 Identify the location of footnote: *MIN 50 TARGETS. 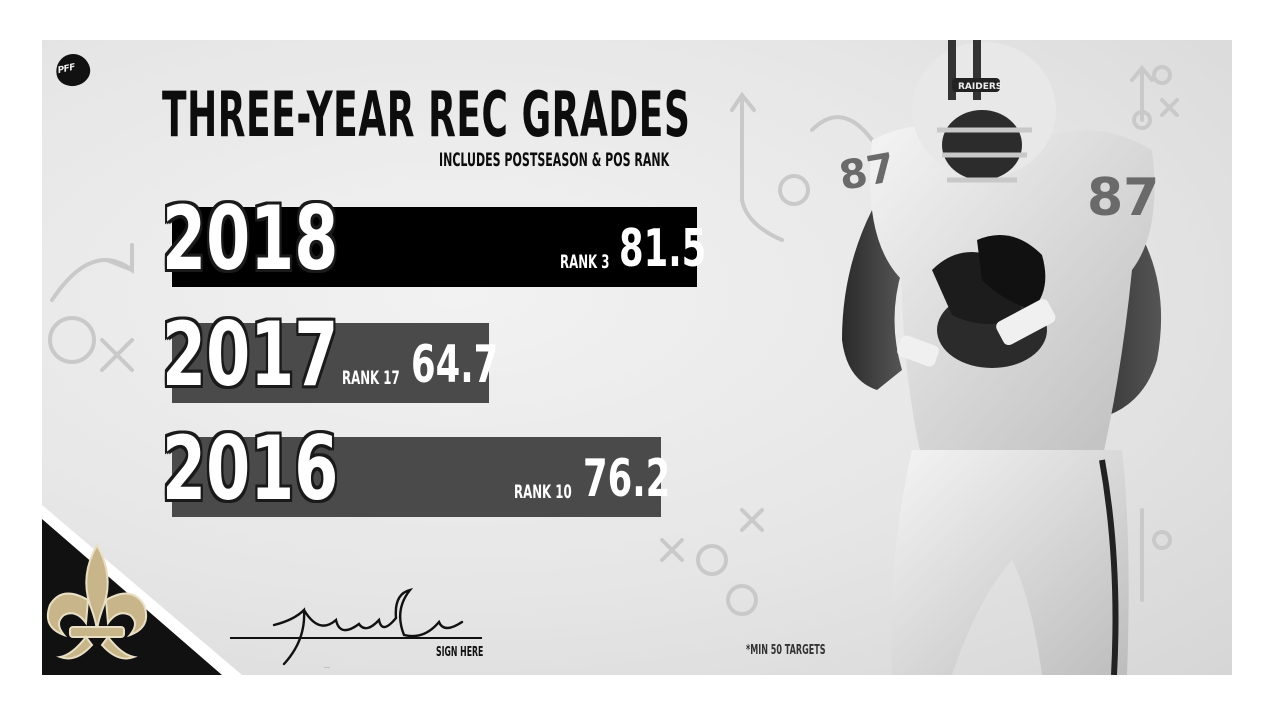
(786, 650).